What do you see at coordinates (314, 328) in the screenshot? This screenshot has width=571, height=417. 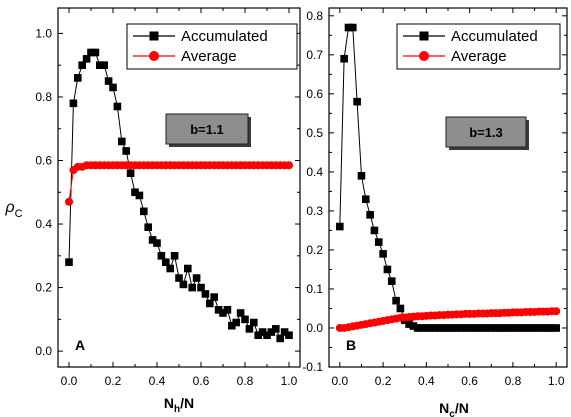 I see `y-tick-label: 0.0` at bounding box center [314, 328].